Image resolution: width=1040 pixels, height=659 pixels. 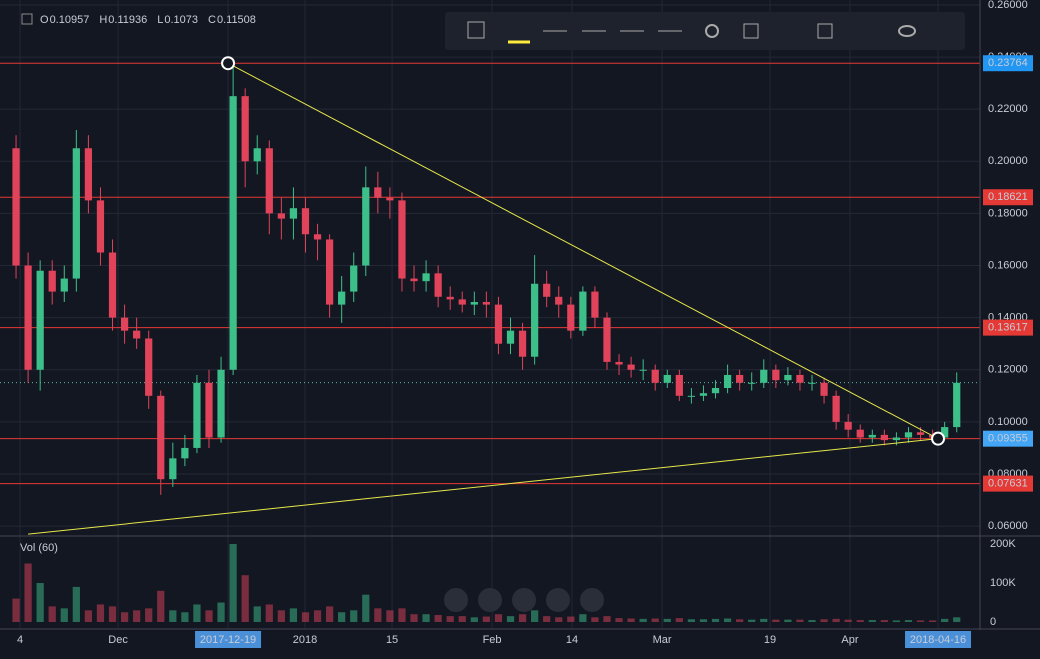 I want to click on level-label: 0.13617, so click(x=1008, y=328).